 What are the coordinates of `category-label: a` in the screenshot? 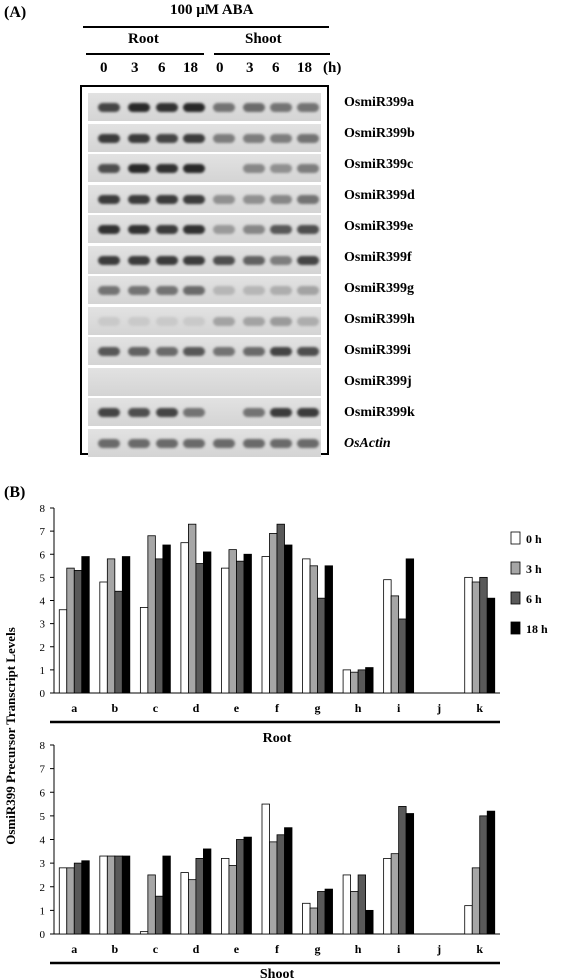 It's located at (74, 708).